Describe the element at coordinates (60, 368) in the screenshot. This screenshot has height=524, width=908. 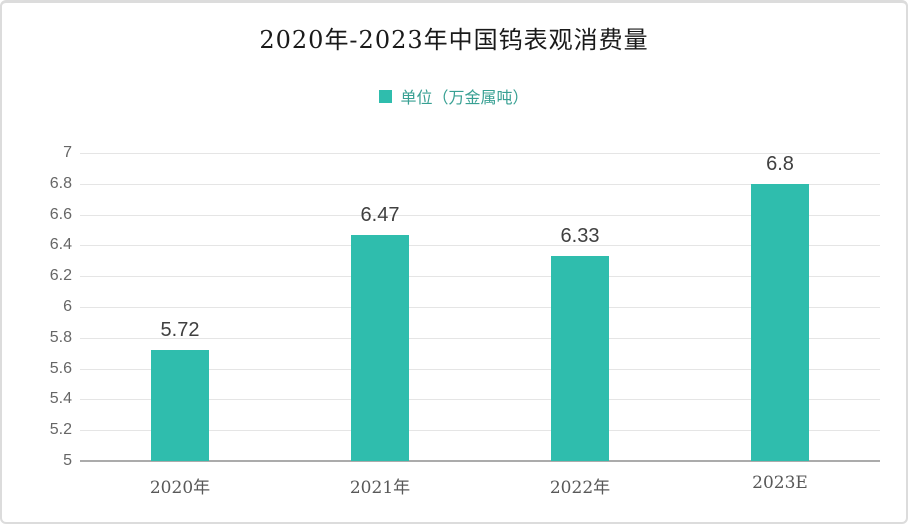
I see `y-tick-label: 5.6` at that location.